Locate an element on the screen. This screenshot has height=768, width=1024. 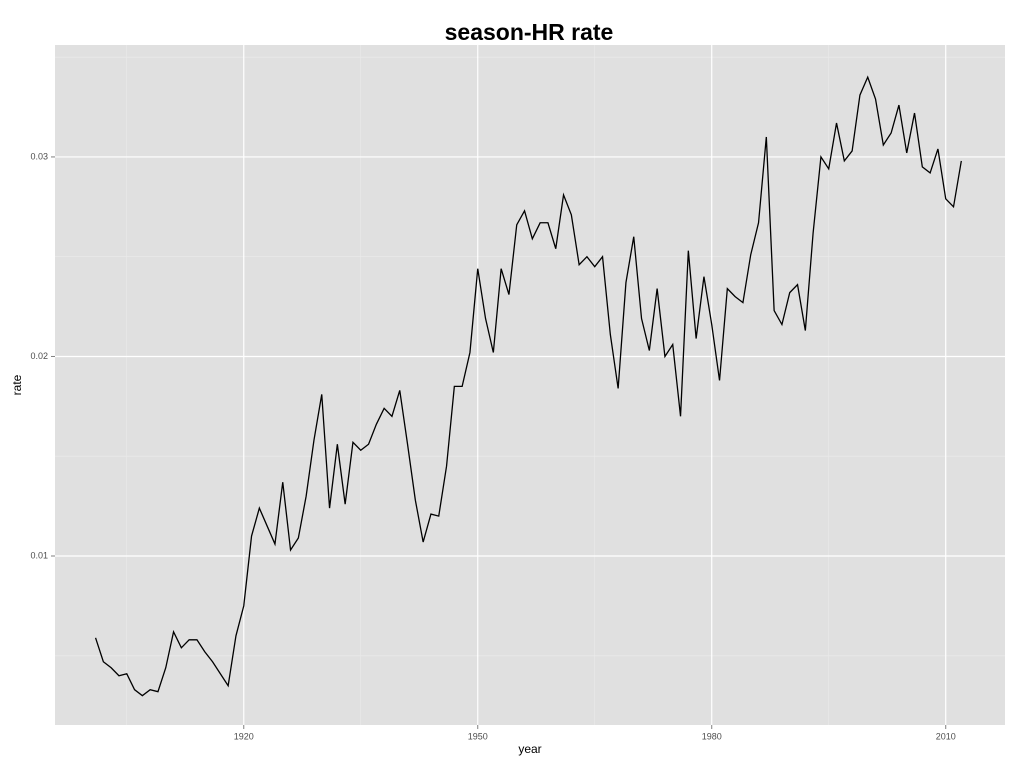
y-axis-label: rate is located at coordinates (17, 384).